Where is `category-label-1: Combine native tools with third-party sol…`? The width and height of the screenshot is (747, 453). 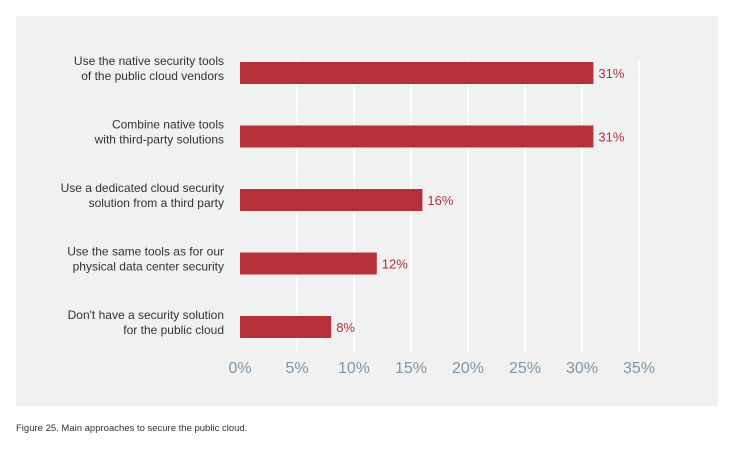 category-label-1: Combine native tools with third-party sol… is located at coordinates (159, 132).